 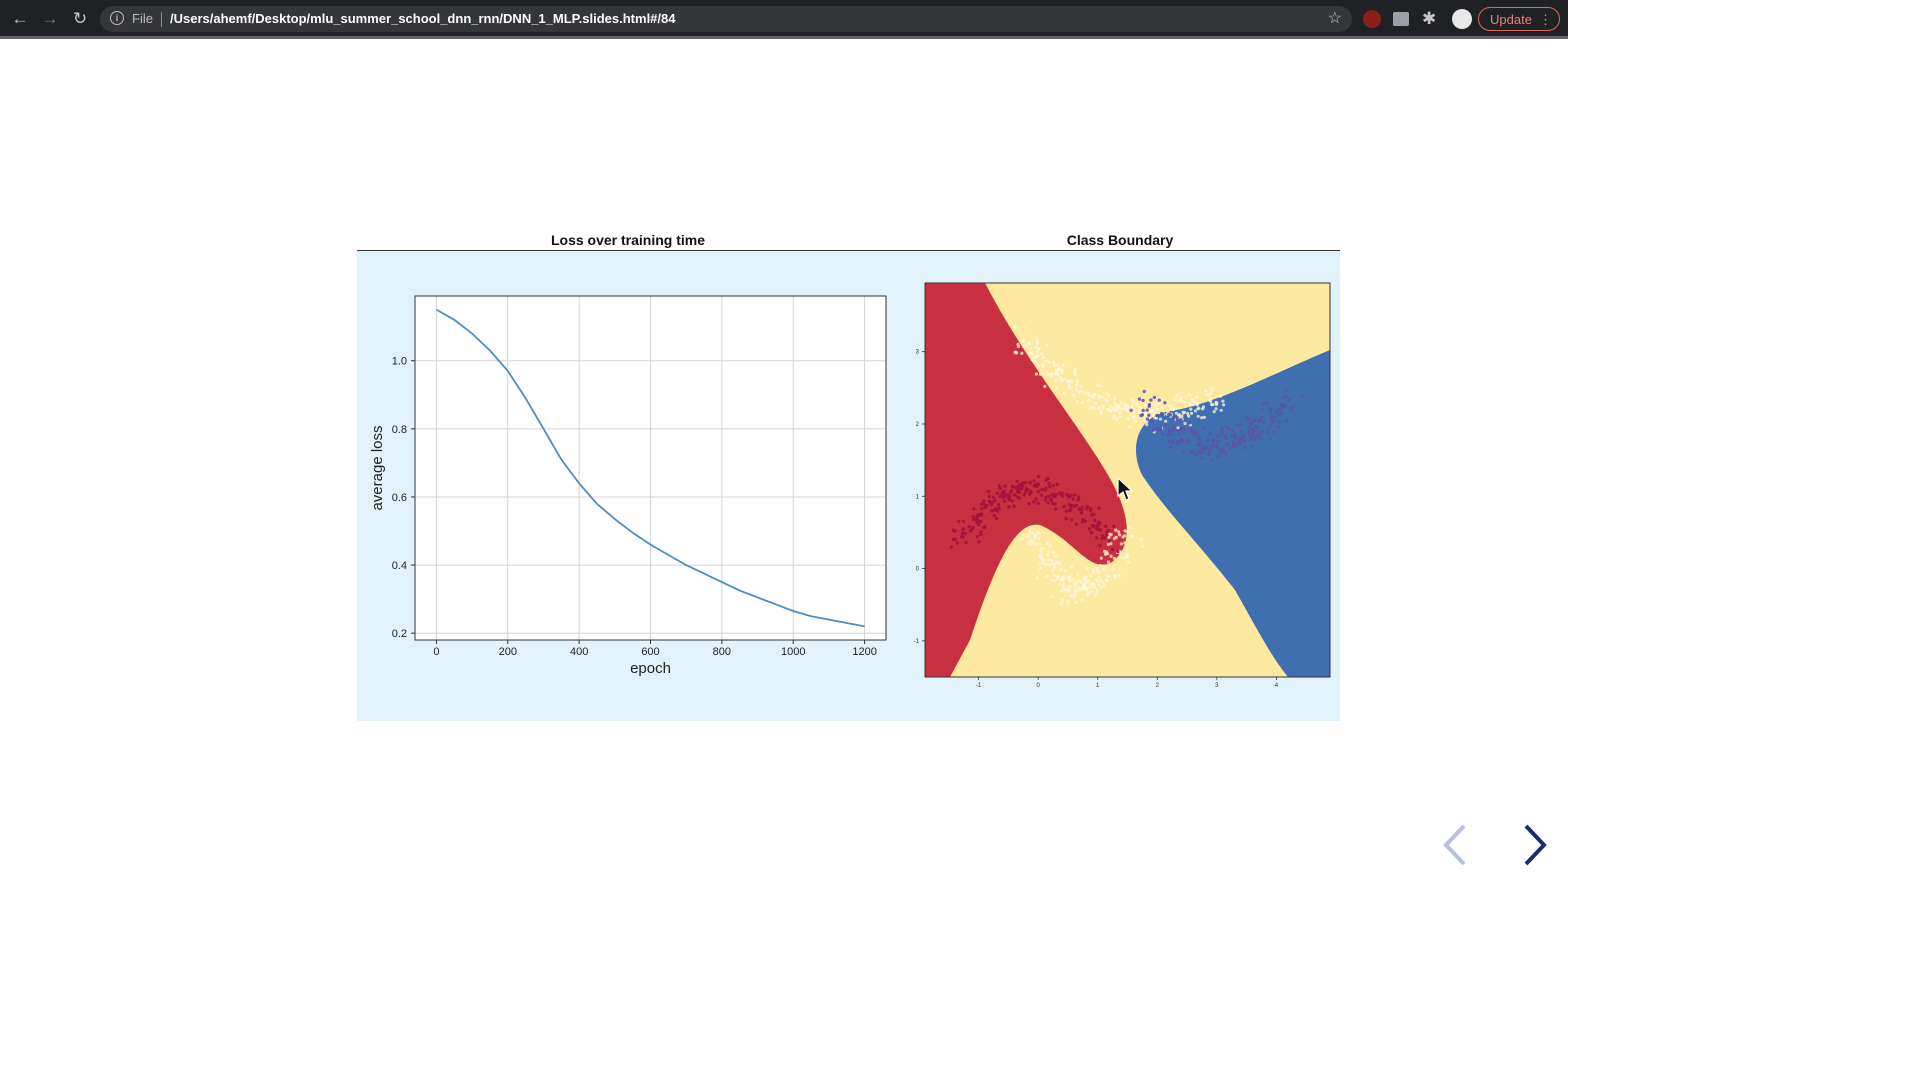 I want to click on update-button: Update ⋮, so click(x=1519, y=19).